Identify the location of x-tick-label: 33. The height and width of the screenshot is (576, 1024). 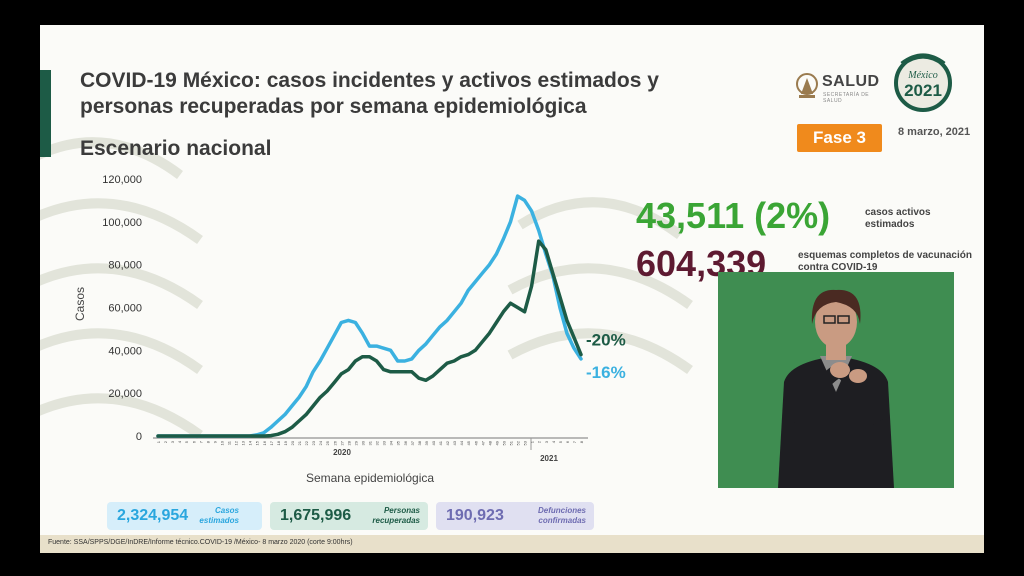
(384, 442).